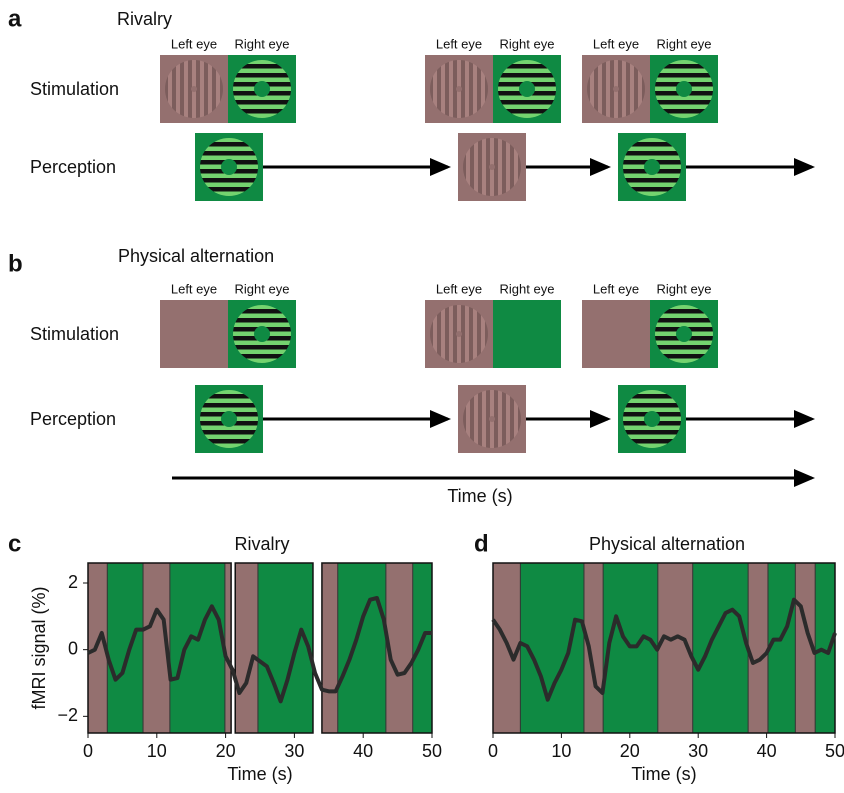 The width and height of the screenshot is (844, 793). Describe the element at coordinates (667, 544) in the screenshot. I see `chart-title: Physical alternation` at that location.